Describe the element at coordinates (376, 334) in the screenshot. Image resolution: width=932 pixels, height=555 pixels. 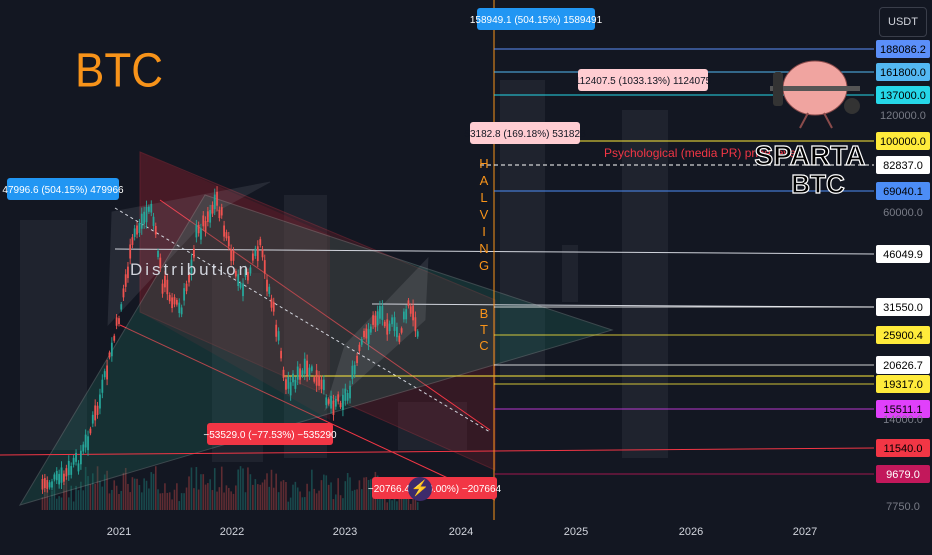
I see `rising-channel` at that location.